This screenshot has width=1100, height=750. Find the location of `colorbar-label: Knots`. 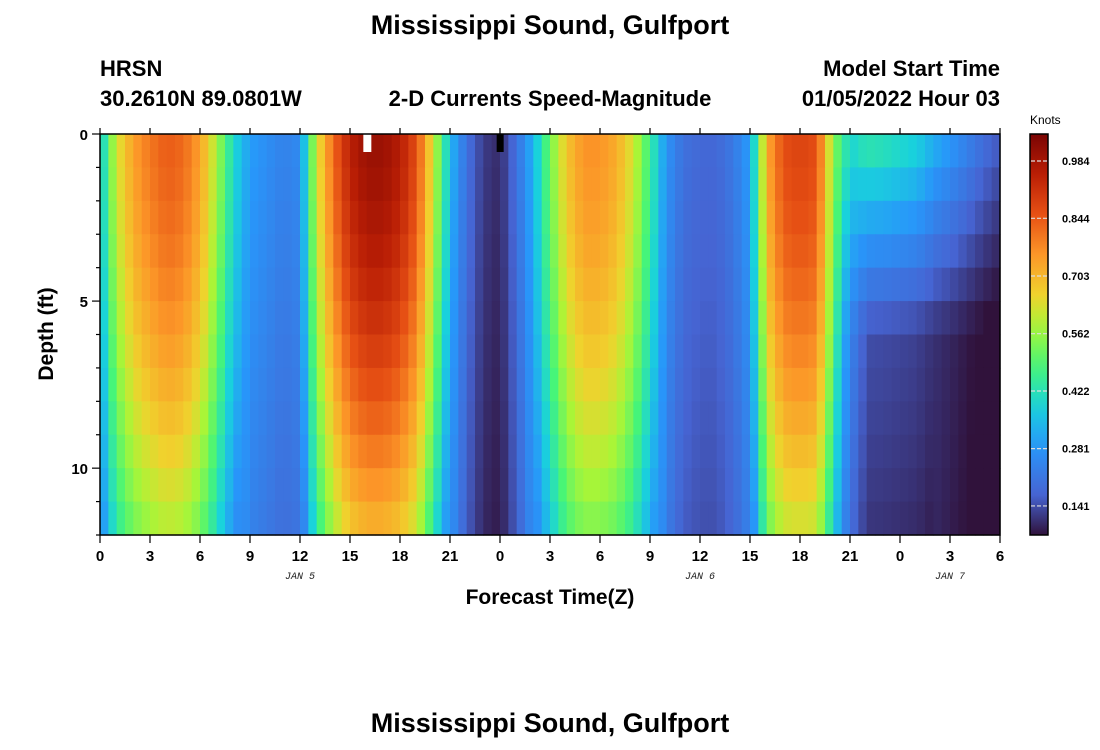

colorbar-label: Knots is located at coordinates (1045, 120).